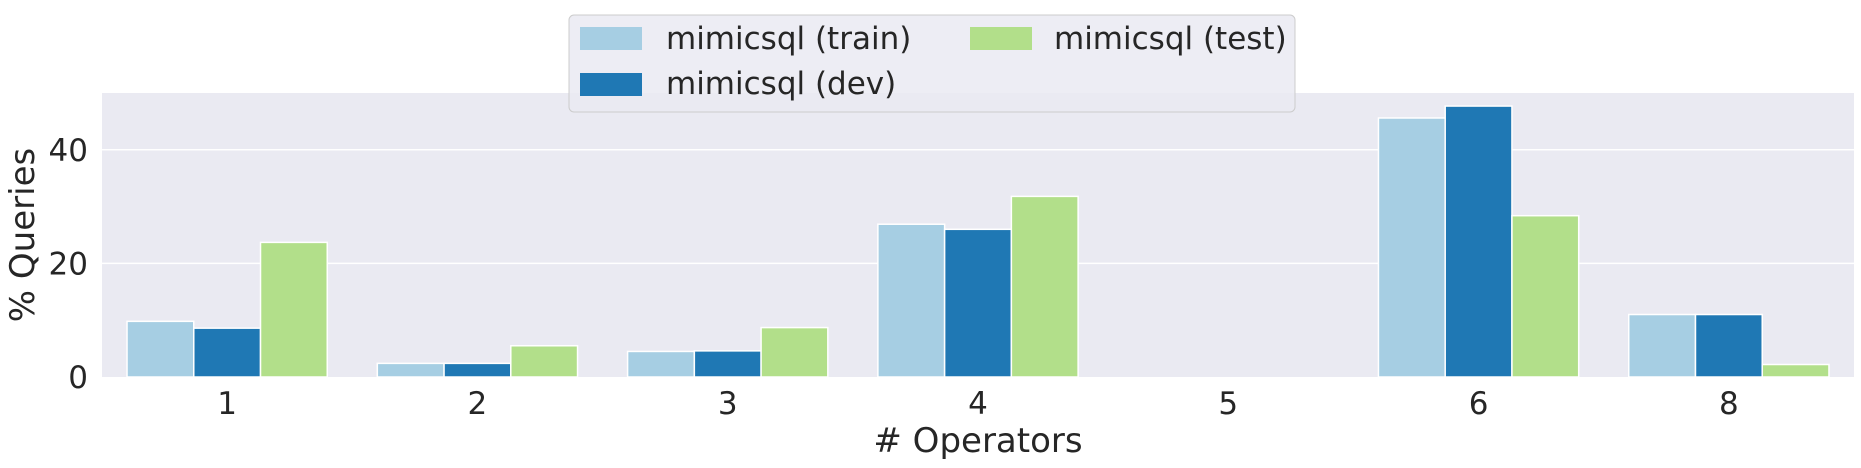 The height and width of the screenshot is (468, 1861). Describe the element at coordinates (227, 404) in the screenshot. I see `x-tick-label: 1` at that location.